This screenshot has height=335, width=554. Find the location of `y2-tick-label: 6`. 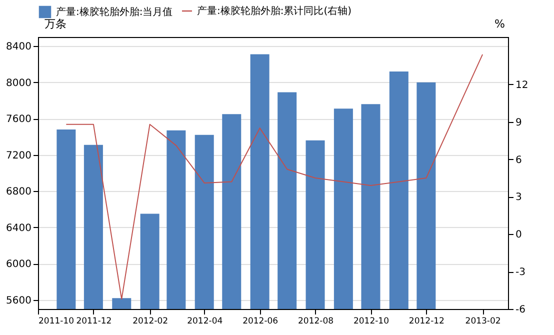

y2-tick-label: 6 is located at coordinates (519, 160).